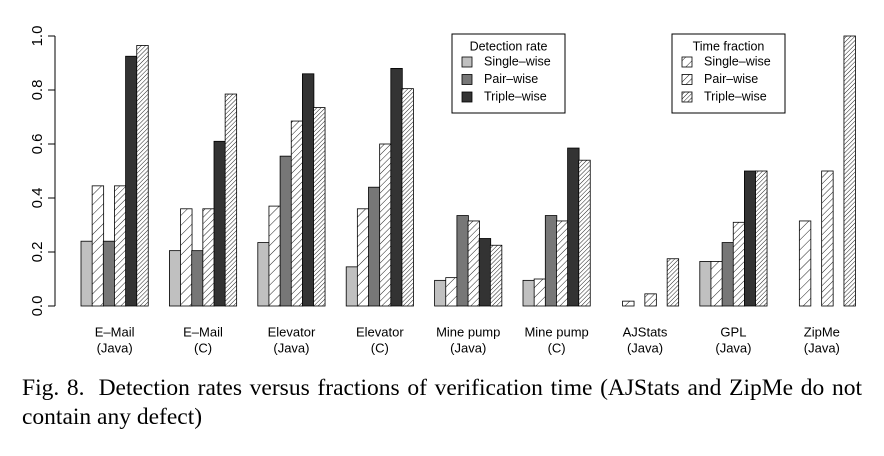 The height and width of the screenshot is (456, 884). Describe the element at coordinates (53, 388) in the screenshot. I see `caption-label: Fig. 8.` at that location.